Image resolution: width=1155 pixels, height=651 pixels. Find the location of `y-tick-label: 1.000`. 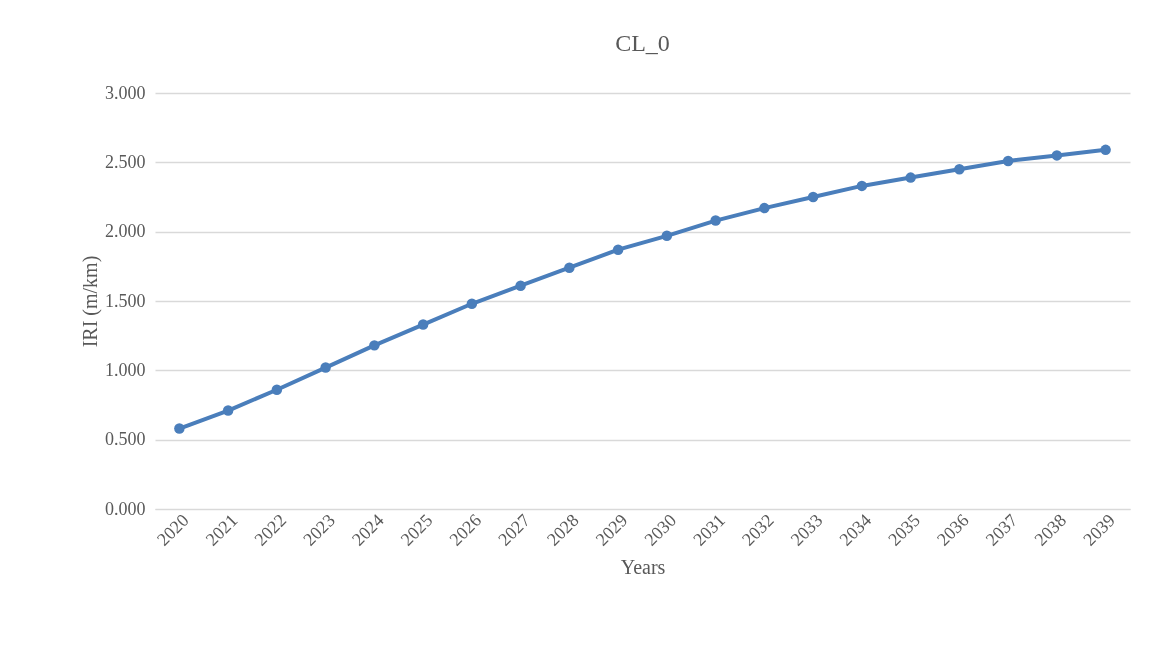

y-tick-label: 1.000 is located at coordinates (125, 369).